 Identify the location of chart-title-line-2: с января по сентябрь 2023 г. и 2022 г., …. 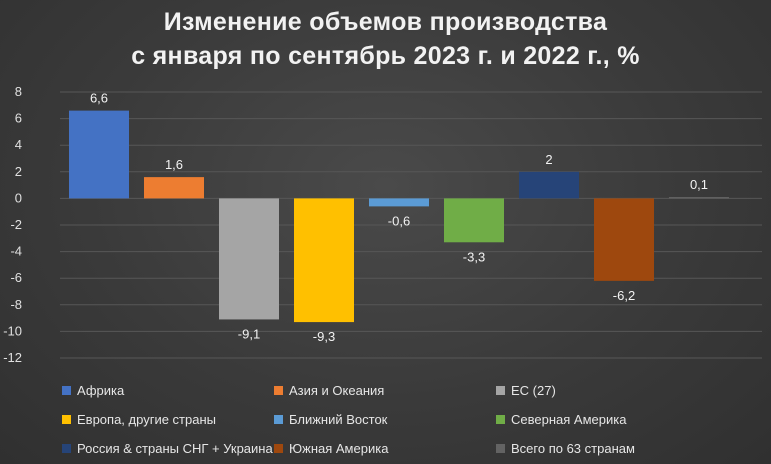
(385, 56).